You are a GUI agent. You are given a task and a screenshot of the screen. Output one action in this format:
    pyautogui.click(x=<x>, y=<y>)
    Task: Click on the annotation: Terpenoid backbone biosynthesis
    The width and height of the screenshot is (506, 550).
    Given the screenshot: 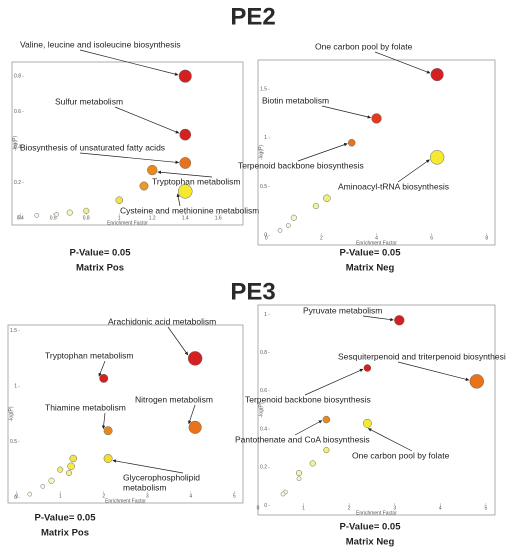 What is the action you would take?
    pyautogui.click(x=301, y=165)
    